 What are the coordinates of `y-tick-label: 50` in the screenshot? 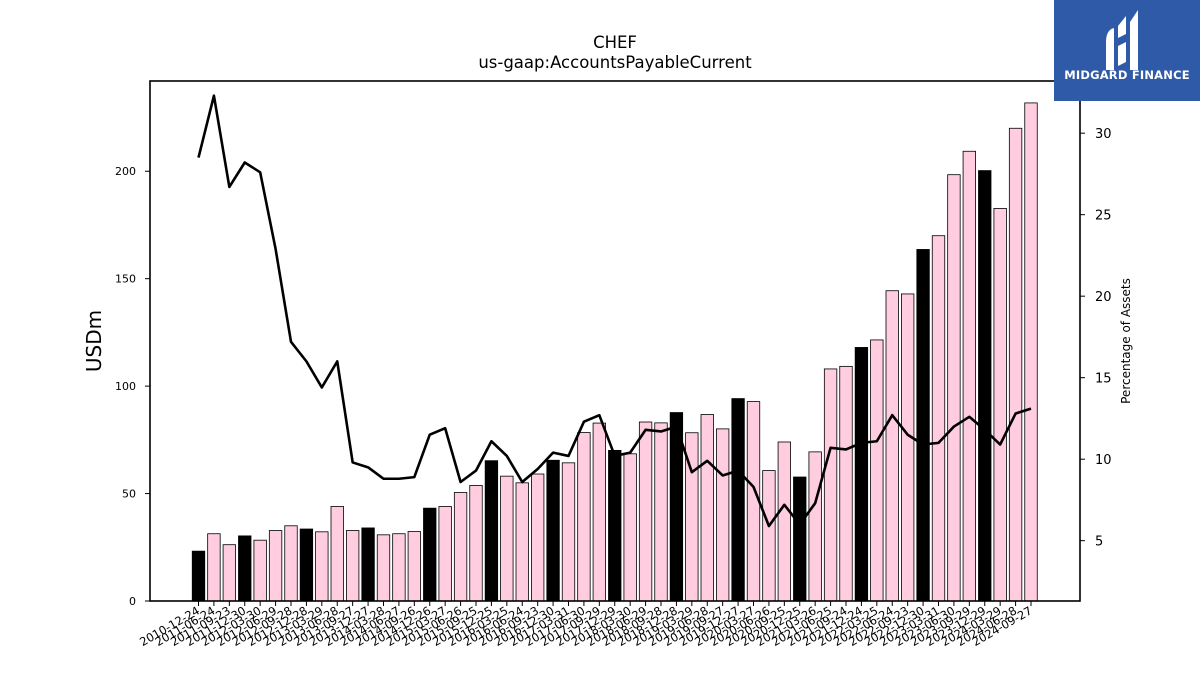 It's located at (129, 494).